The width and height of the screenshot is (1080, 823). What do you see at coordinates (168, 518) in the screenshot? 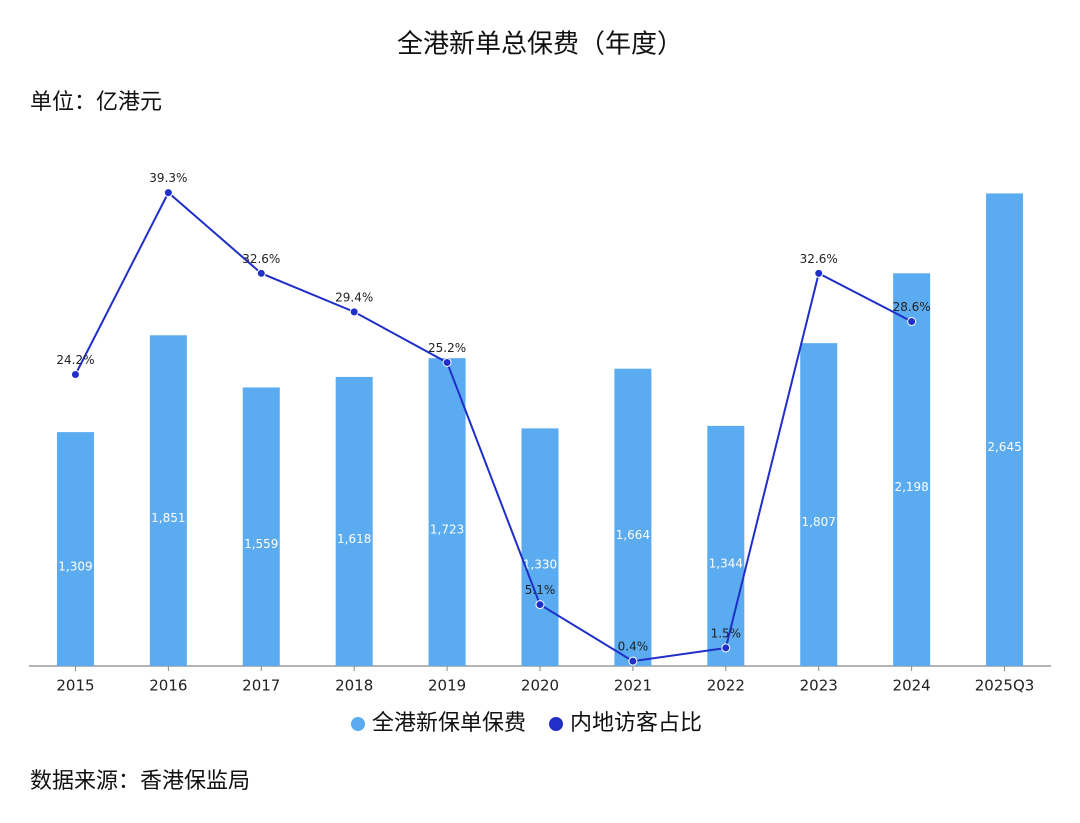
I see `bar-value-label: 1,851` at bounding box center [168, 518].